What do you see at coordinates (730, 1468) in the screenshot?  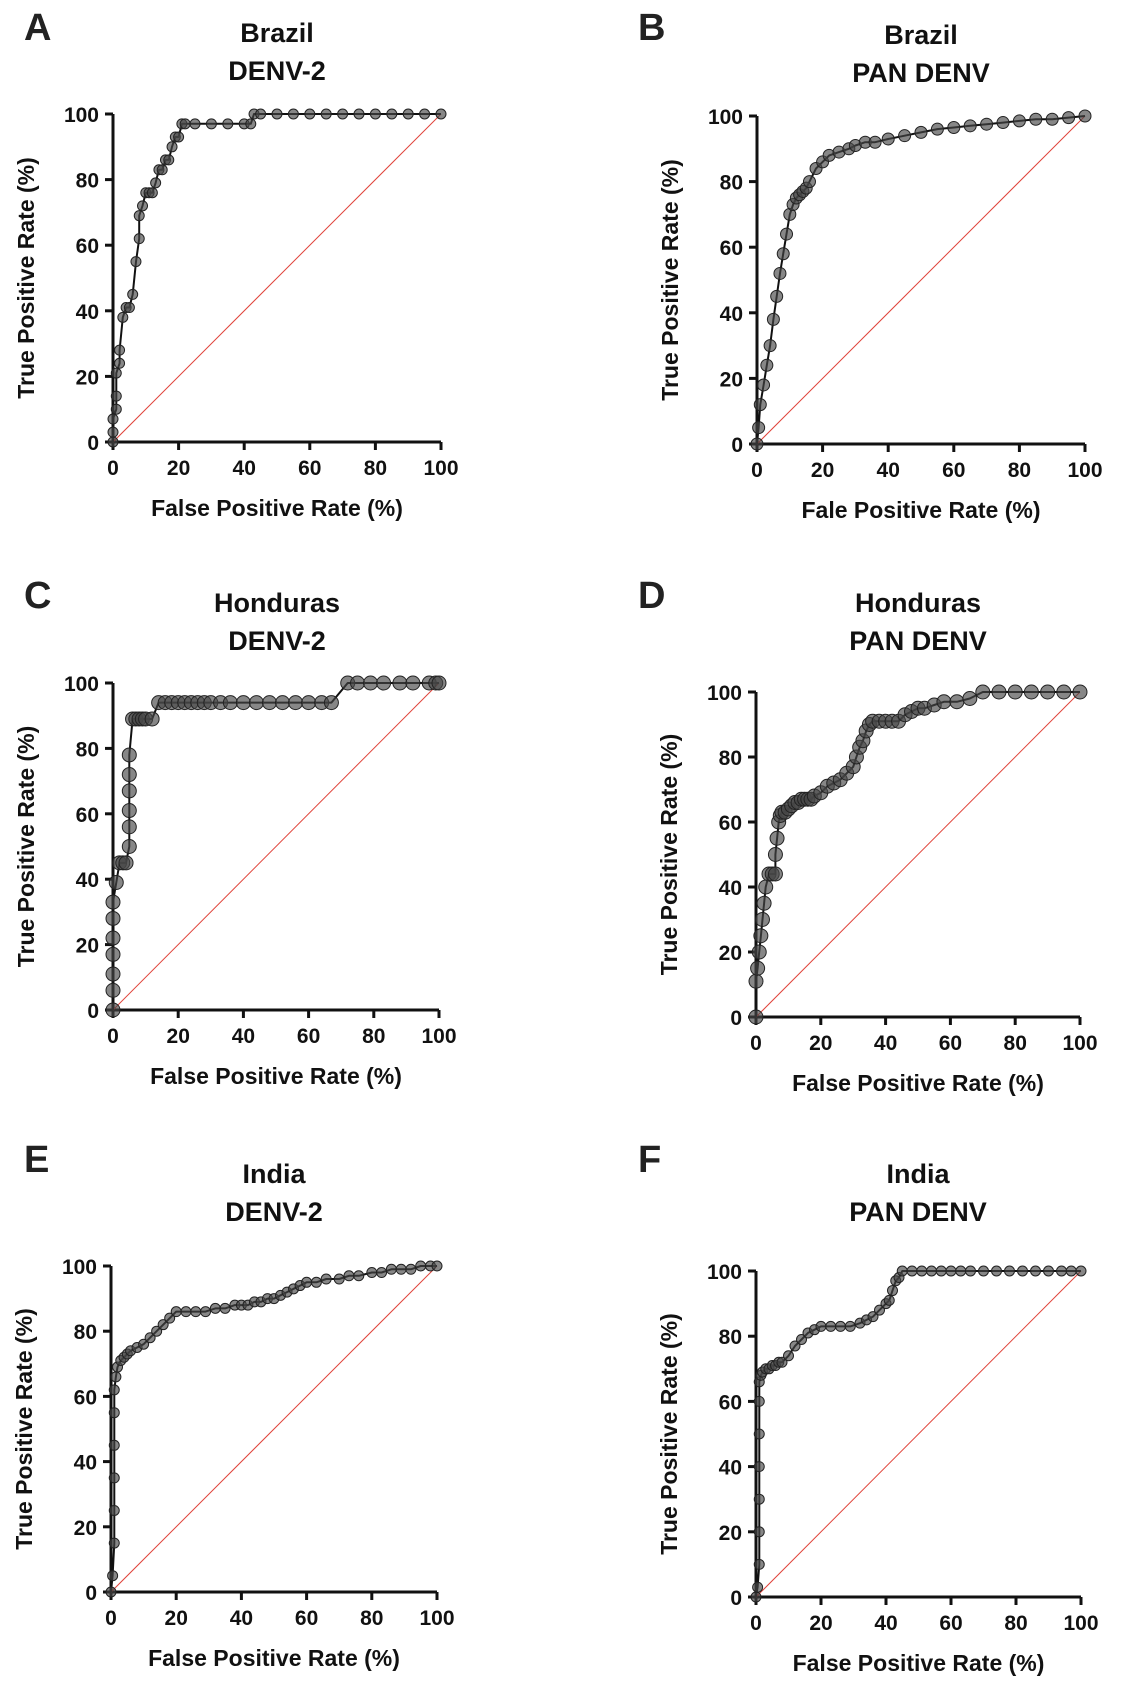 I see `y-tick-label: 40` at bounding box center [730, 1468].